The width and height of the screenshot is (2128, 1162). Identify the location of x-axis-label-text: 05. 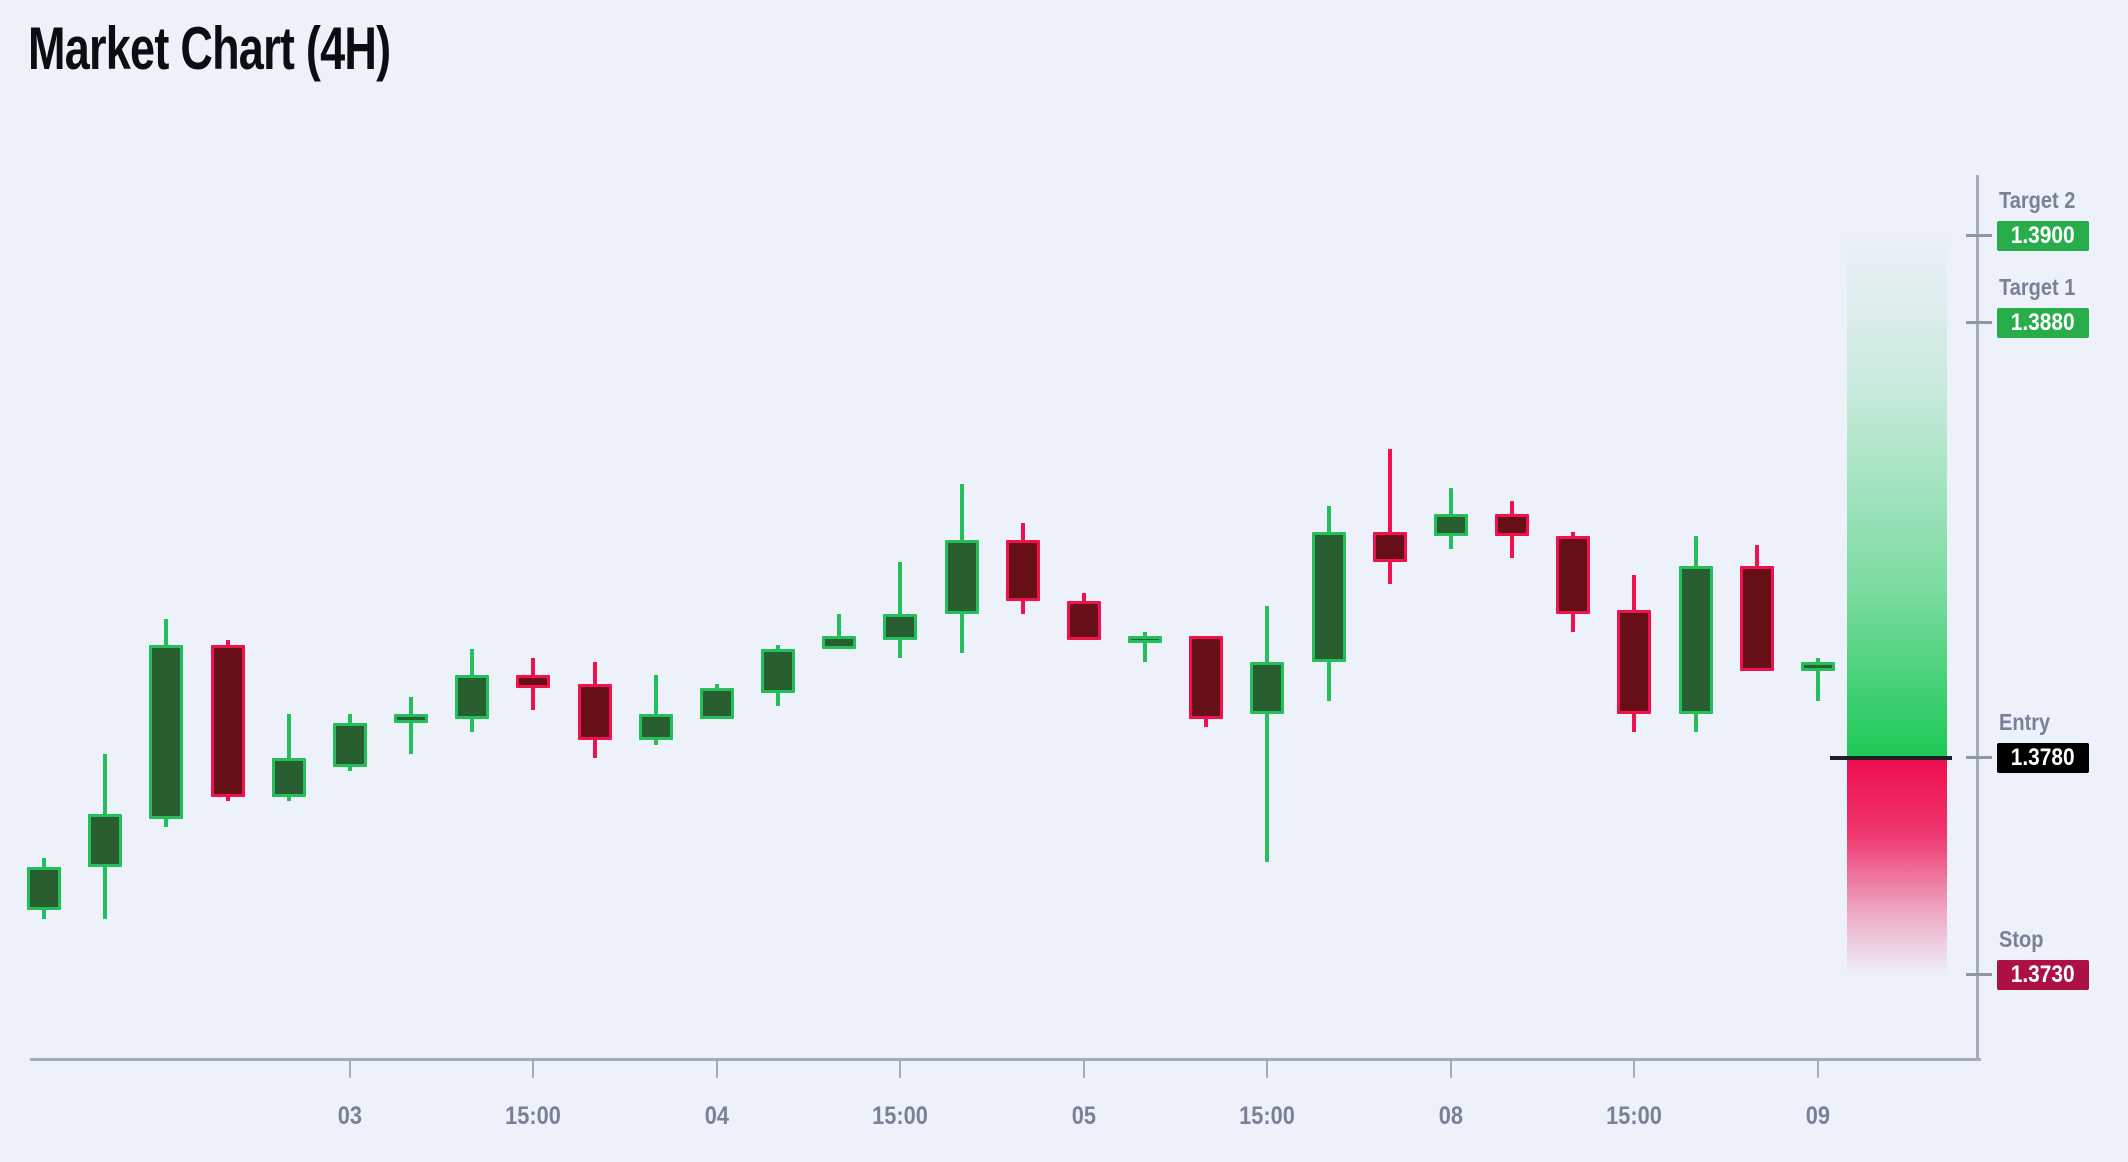
(1084, 1116).